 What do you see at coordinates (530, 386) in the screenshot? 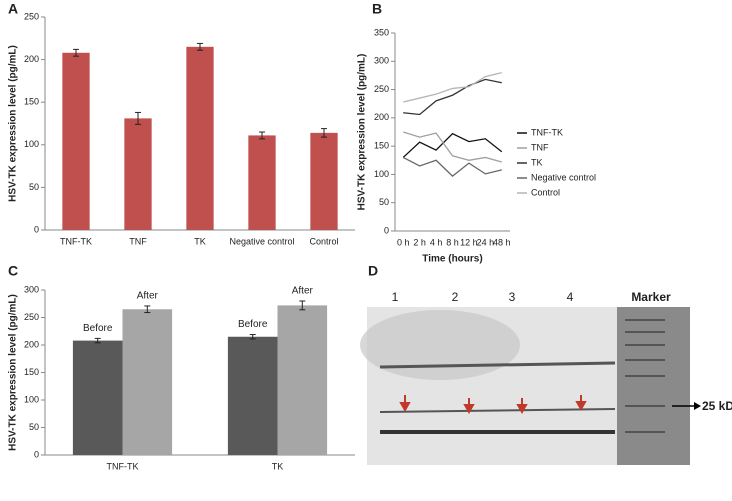
I see `blot-image` at bounding box center [530, 386].